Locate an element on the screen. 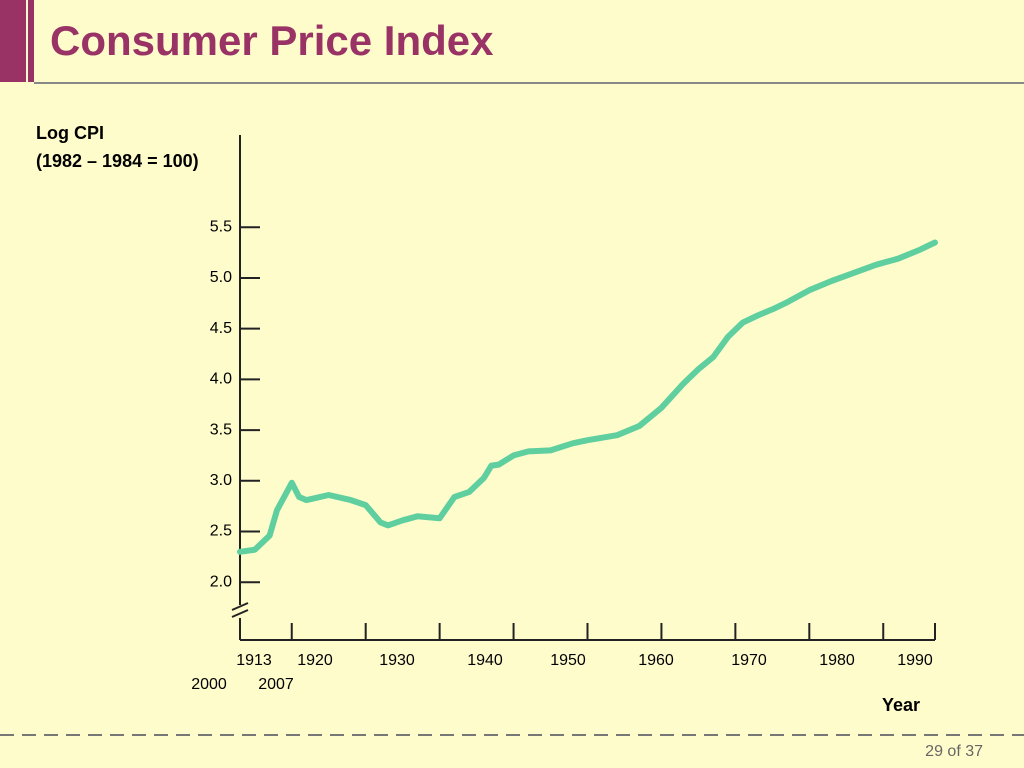 This screenshot has width=1024, height=768. x-axis-label: Year is located at coordinates (901, 705).